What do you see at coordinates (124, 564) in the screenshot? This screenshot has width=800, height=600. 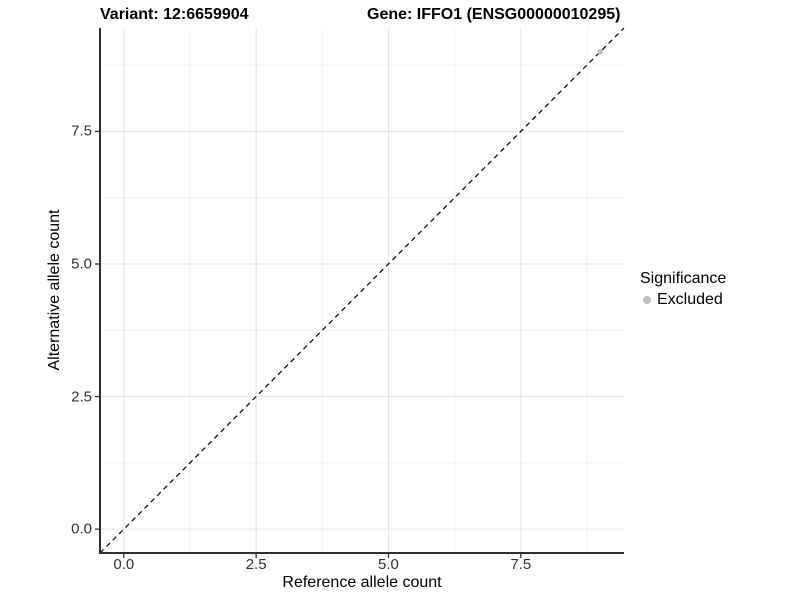 I see `x-tick-label: 0.0` at bounding box center [124, 564].